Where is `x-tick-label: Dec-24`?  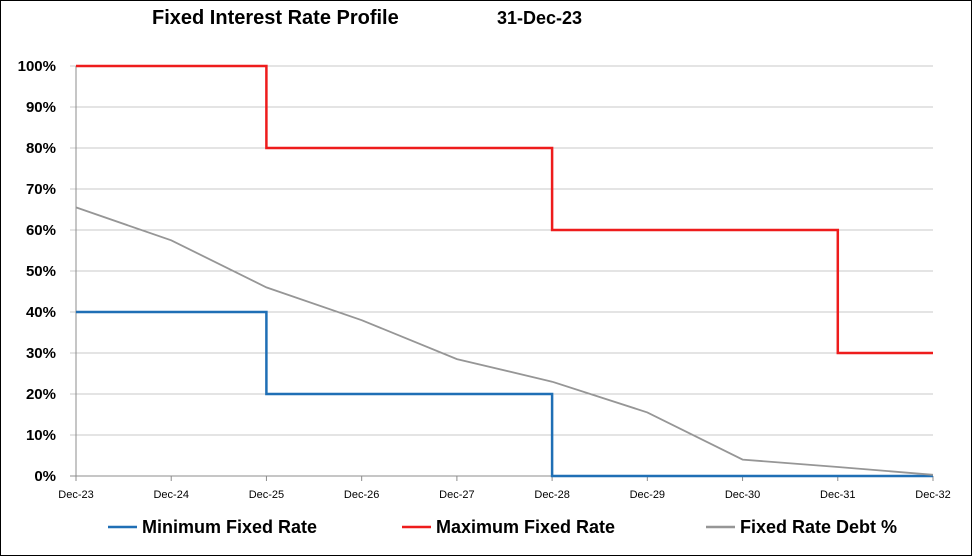
x-tick-label: Dec-24 is located at coordinates (170, 495).